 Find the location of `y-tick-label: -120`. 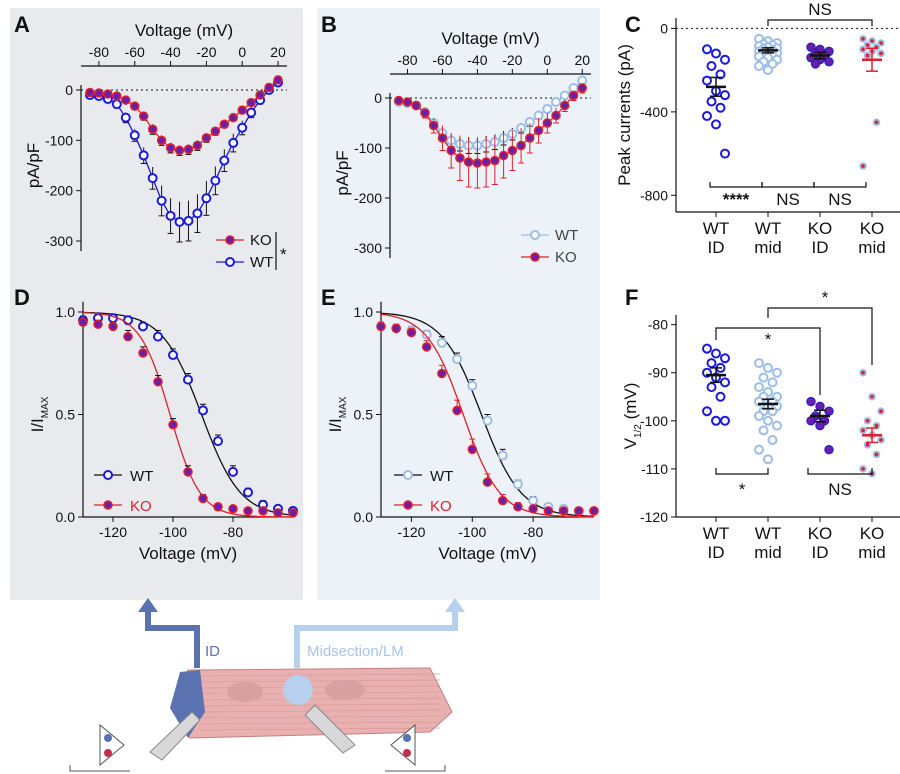

y-tick-label: -120 is located at coordinates (654, 517).